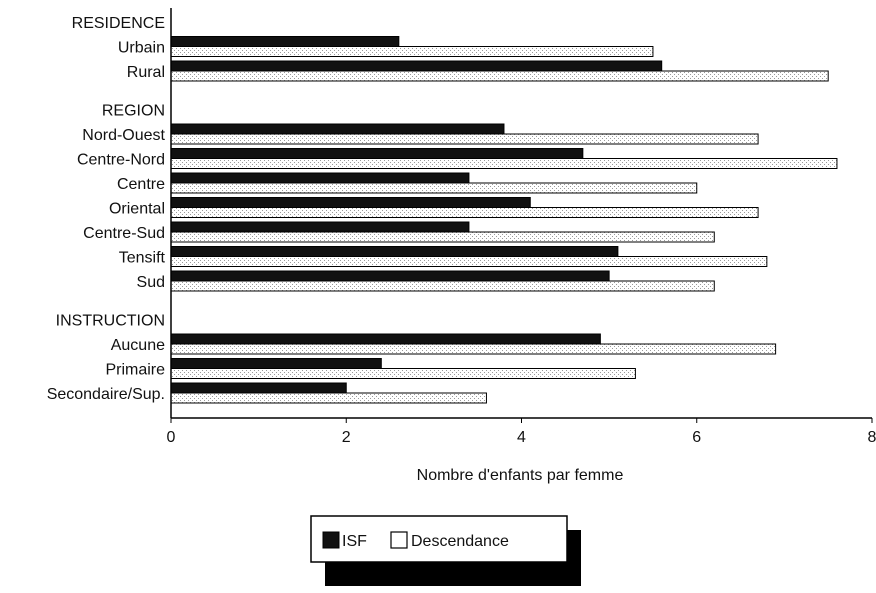  What do you see at coordinates (872, 437) in the screenshot?
I see `x-tick-label: 8` at bounding box center [872, 437].